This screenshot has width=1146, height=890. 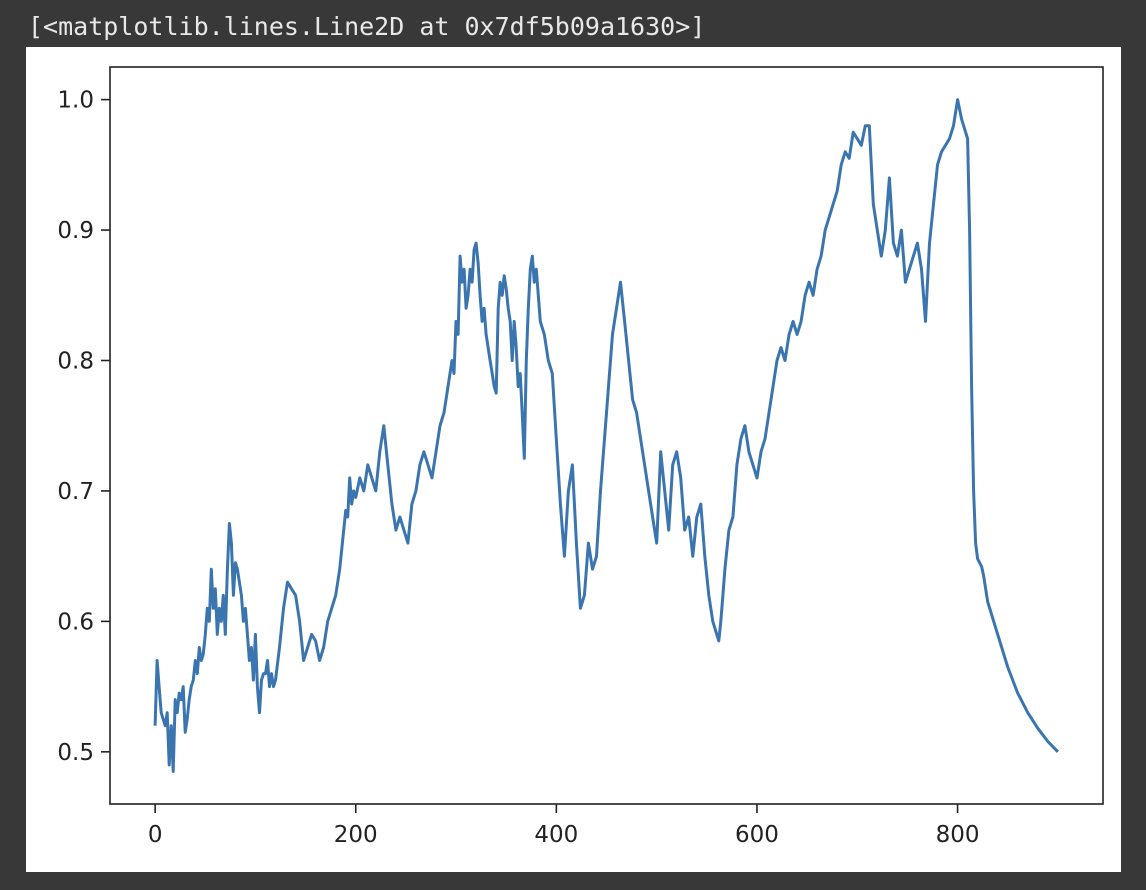 I want to click on y-tick-label: 0.7, so click(x=75, y=492).